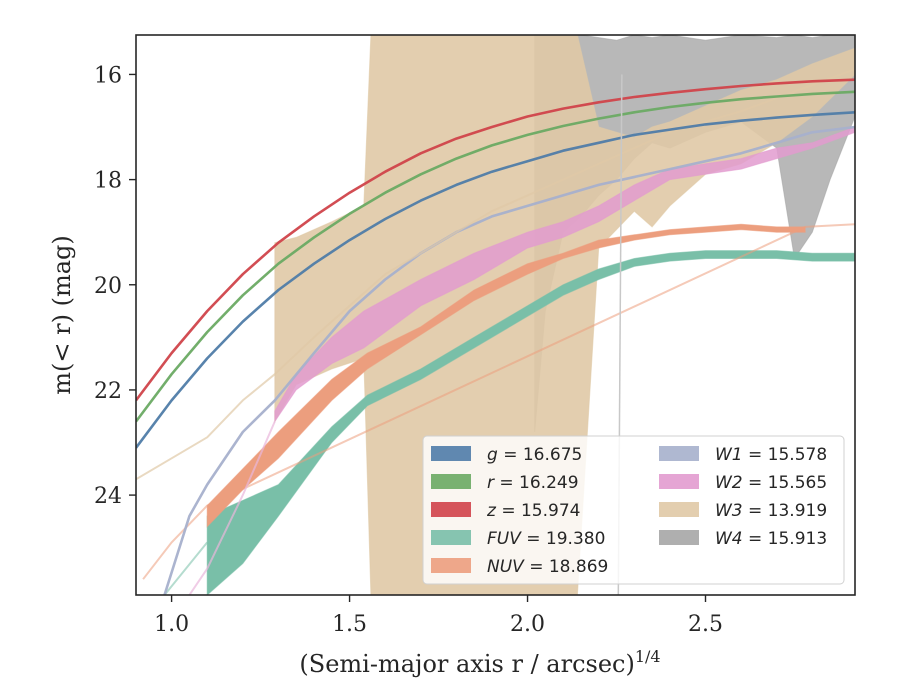  I want to click on y-tick-label: 18, so click(108, 181).